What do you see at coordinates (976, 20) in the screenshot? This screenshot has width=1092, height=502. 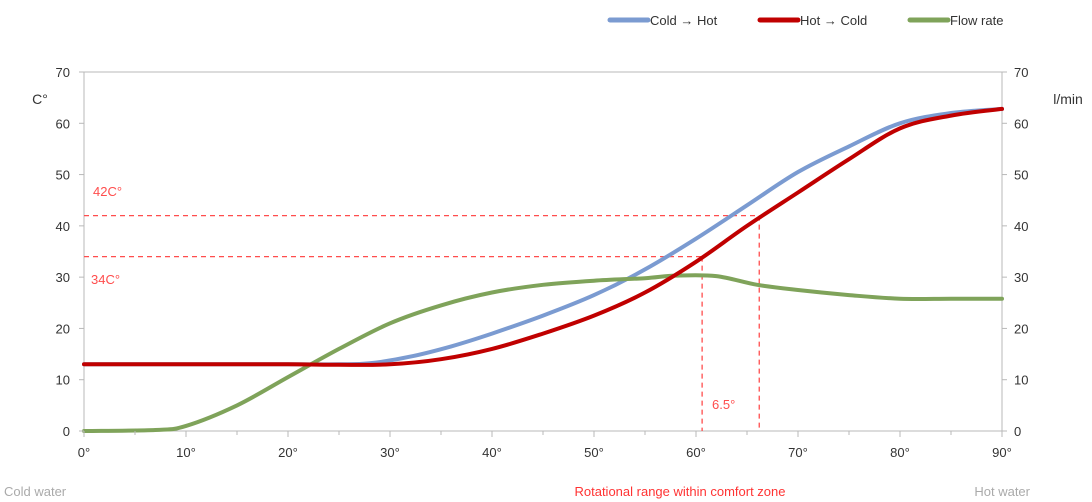 I see `legend-label-flow-rate: Flow rate` at bounding box center [976, 20].